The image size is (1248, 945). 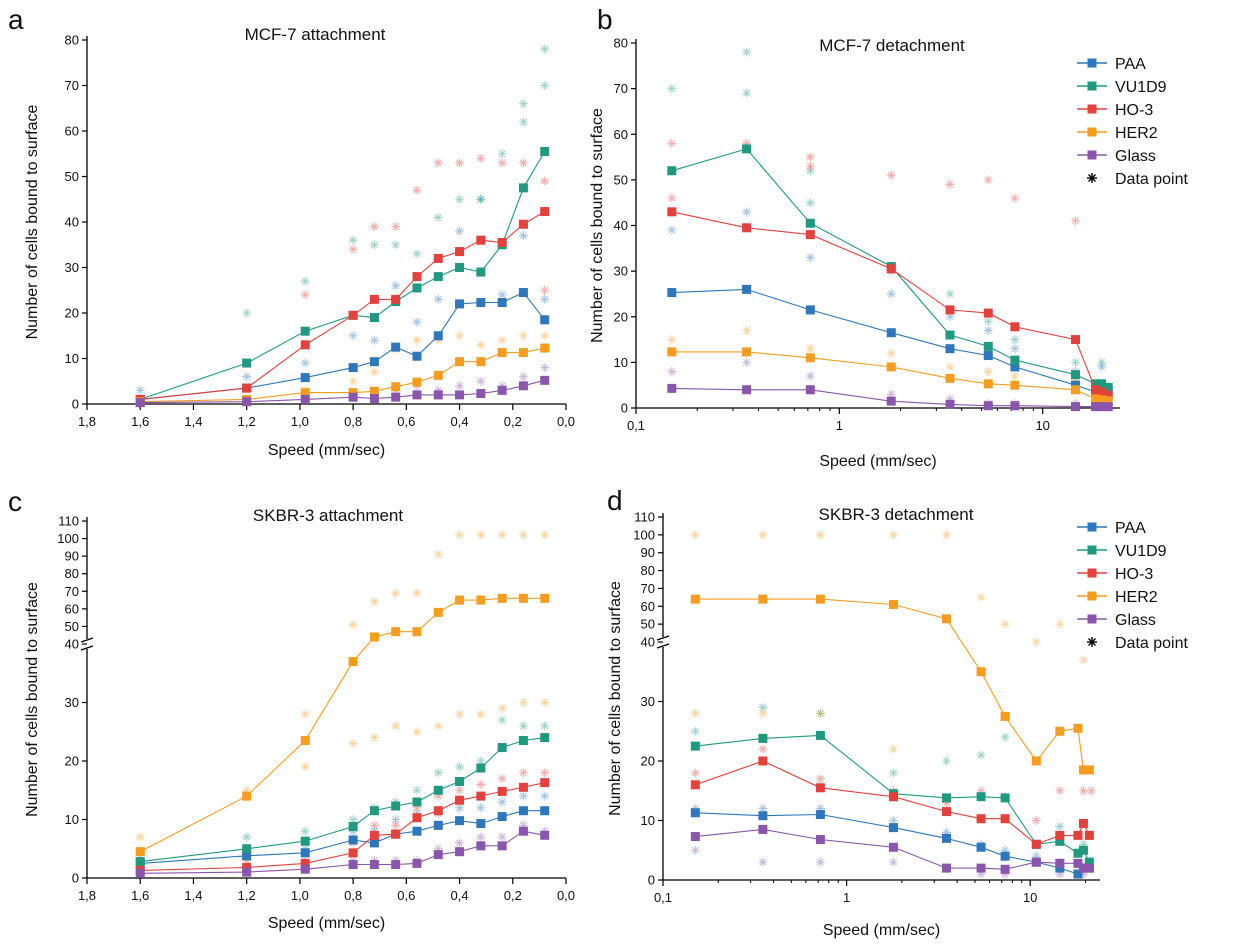 What do you see at coordinates (892, 45) in the screenshot?
I see `chart-title: MCF-7 detachment` at bounding box center [892, 45].